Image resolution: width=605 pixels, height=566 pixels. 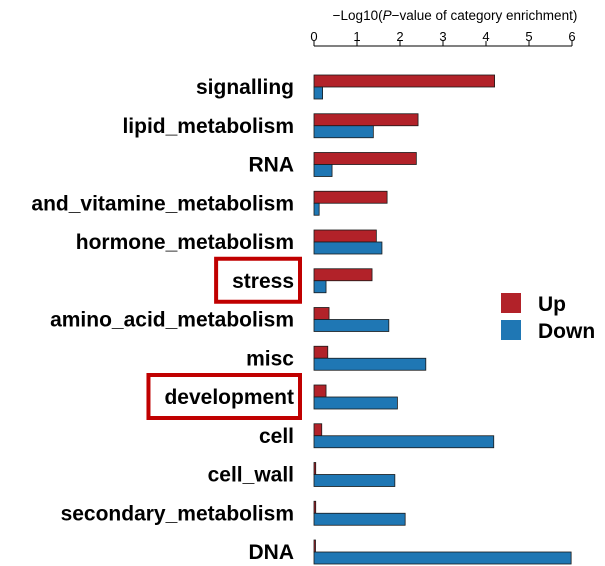 I want to click on category-label: signalling, so click(x=245, y=87).